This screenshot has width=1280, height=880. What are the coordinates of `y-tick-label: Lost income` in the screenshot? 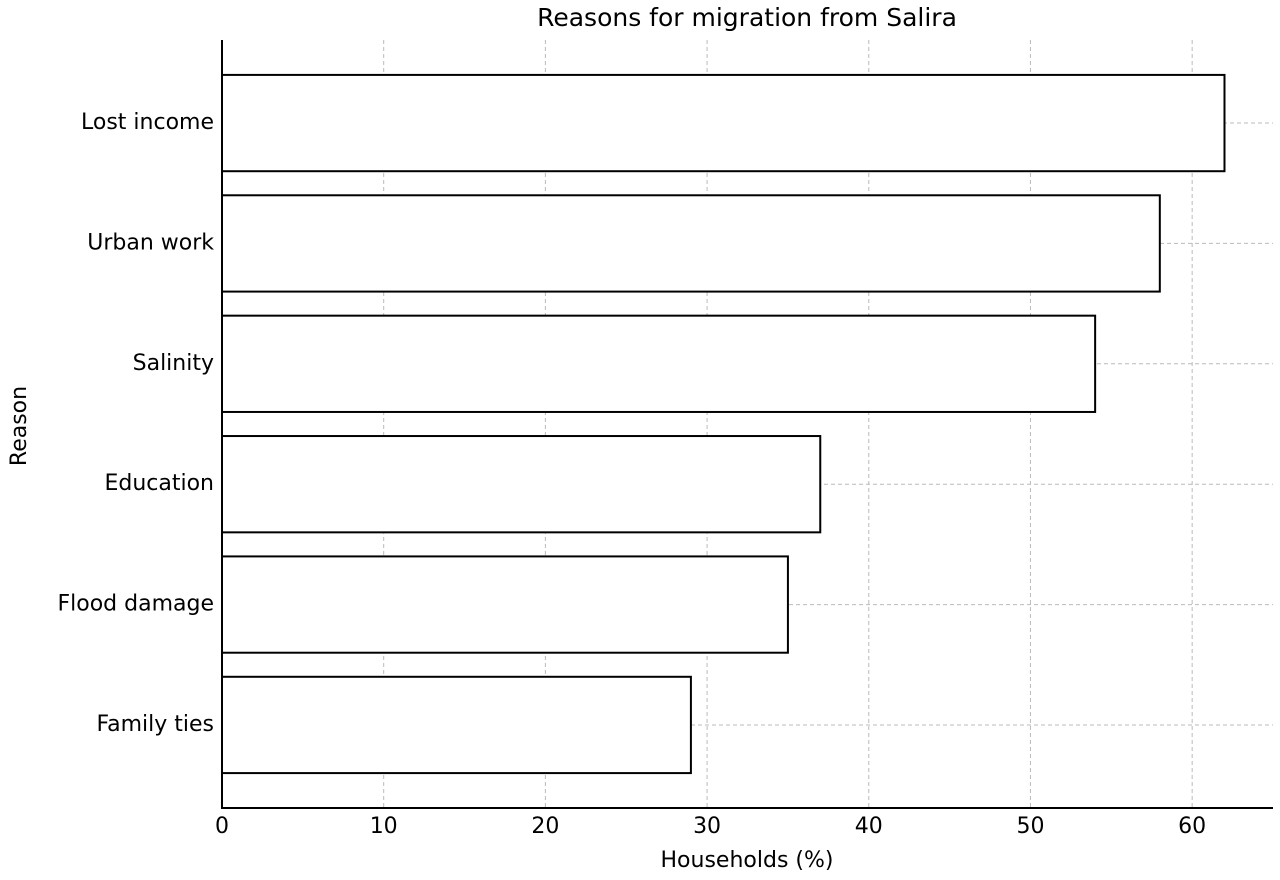 It's located at (147, 122).